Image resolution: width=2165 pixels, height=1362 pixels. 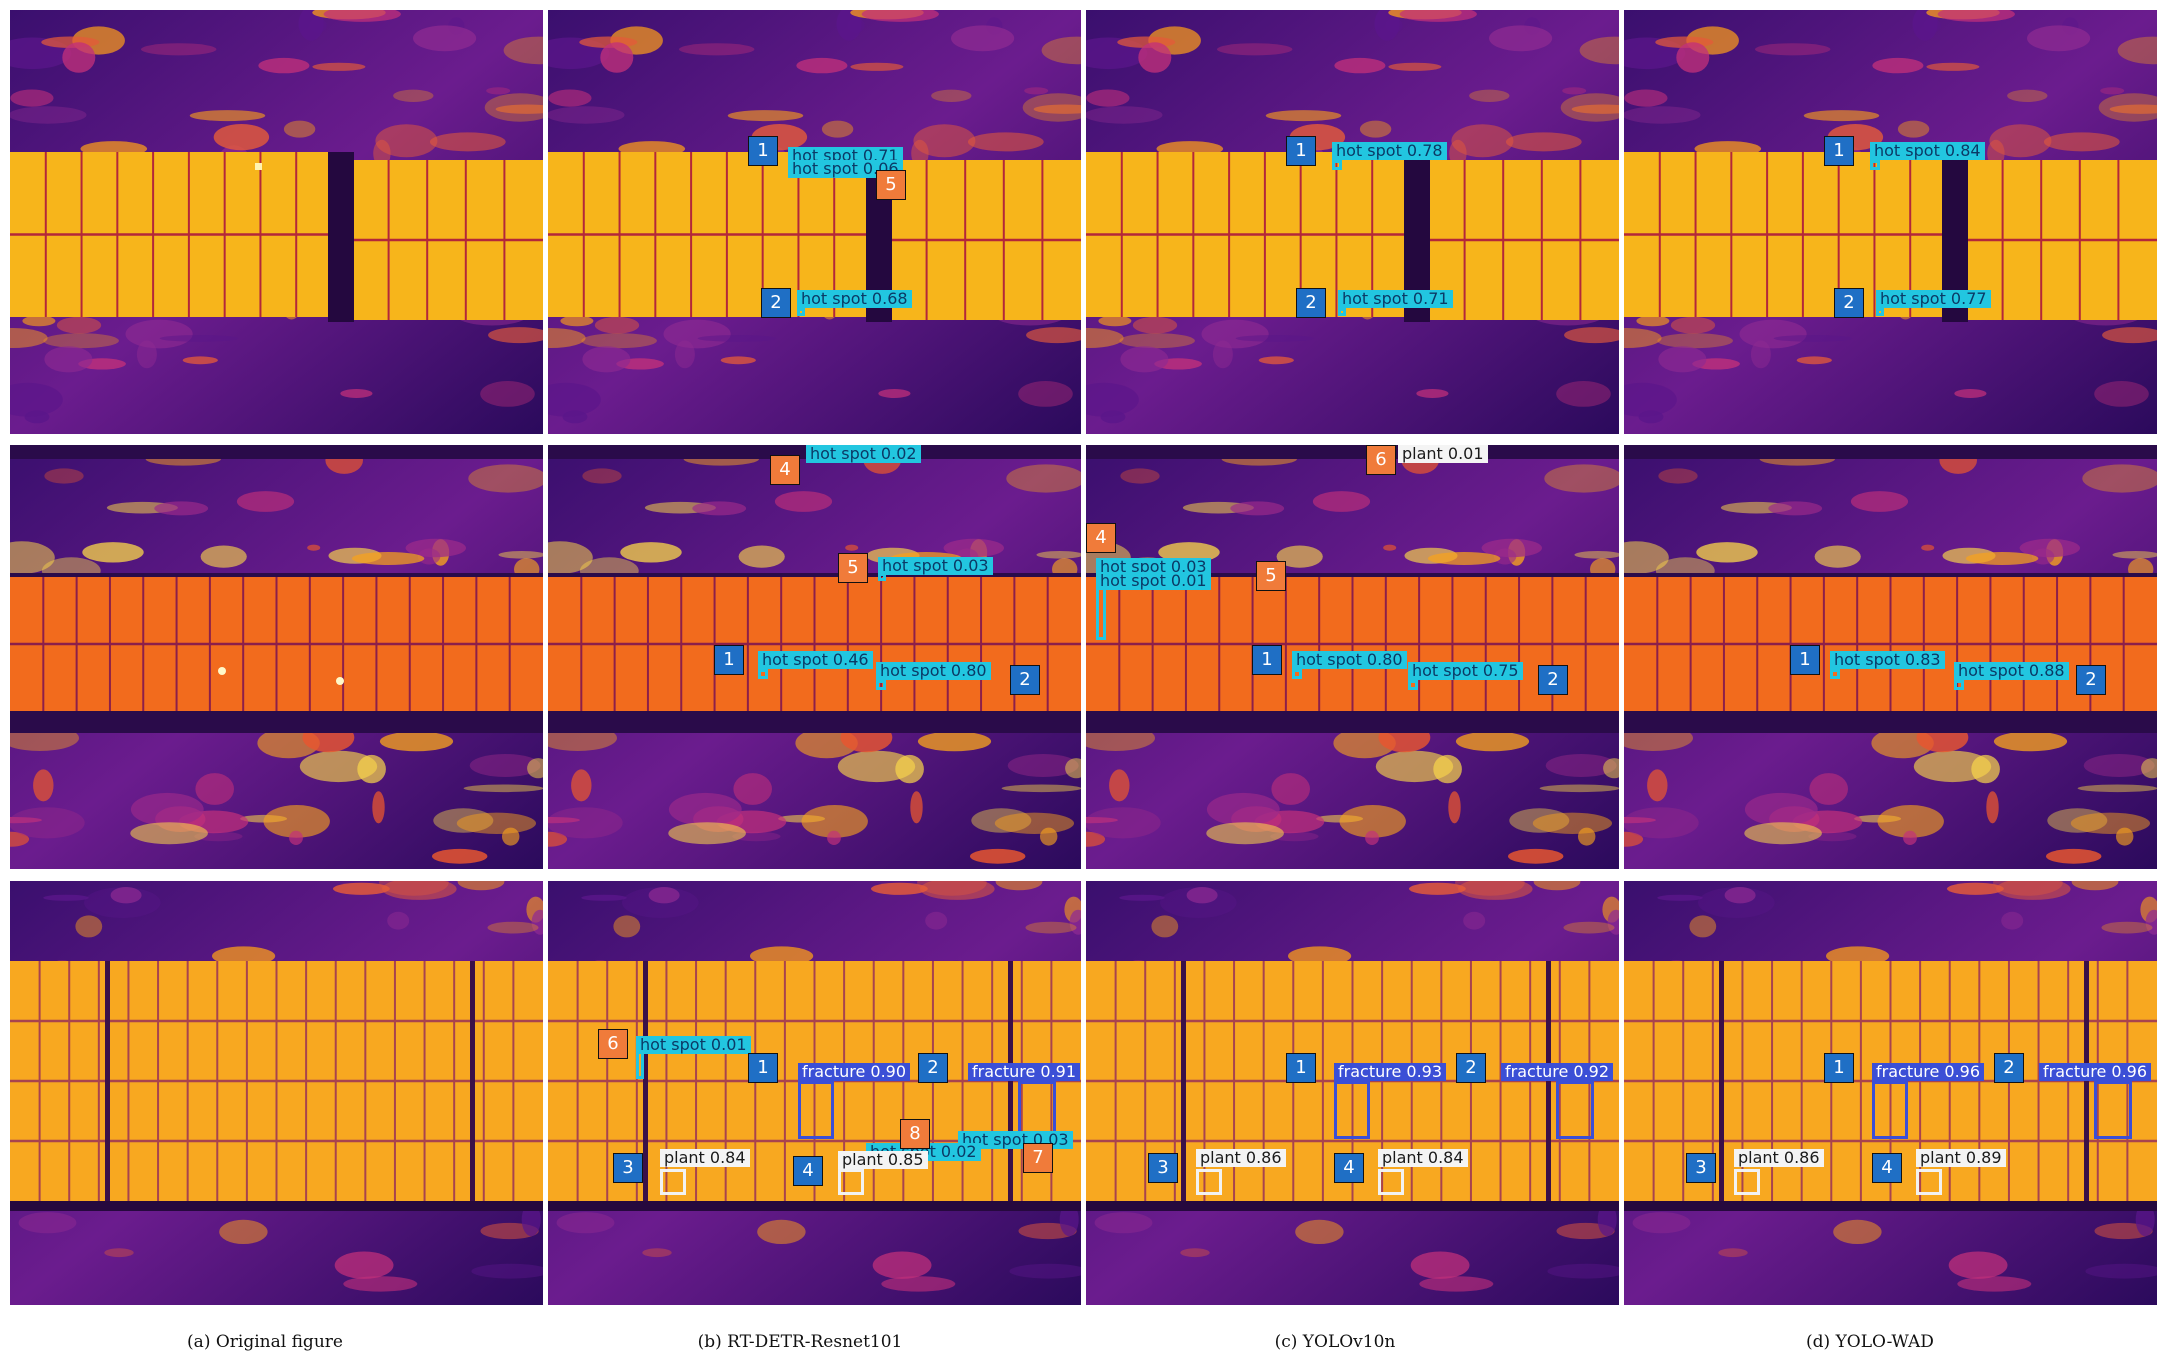 I want to click on tile-r0c2: hot spot 0.78 hot spot 0.71 1 2, so click(x=1352, y=222).